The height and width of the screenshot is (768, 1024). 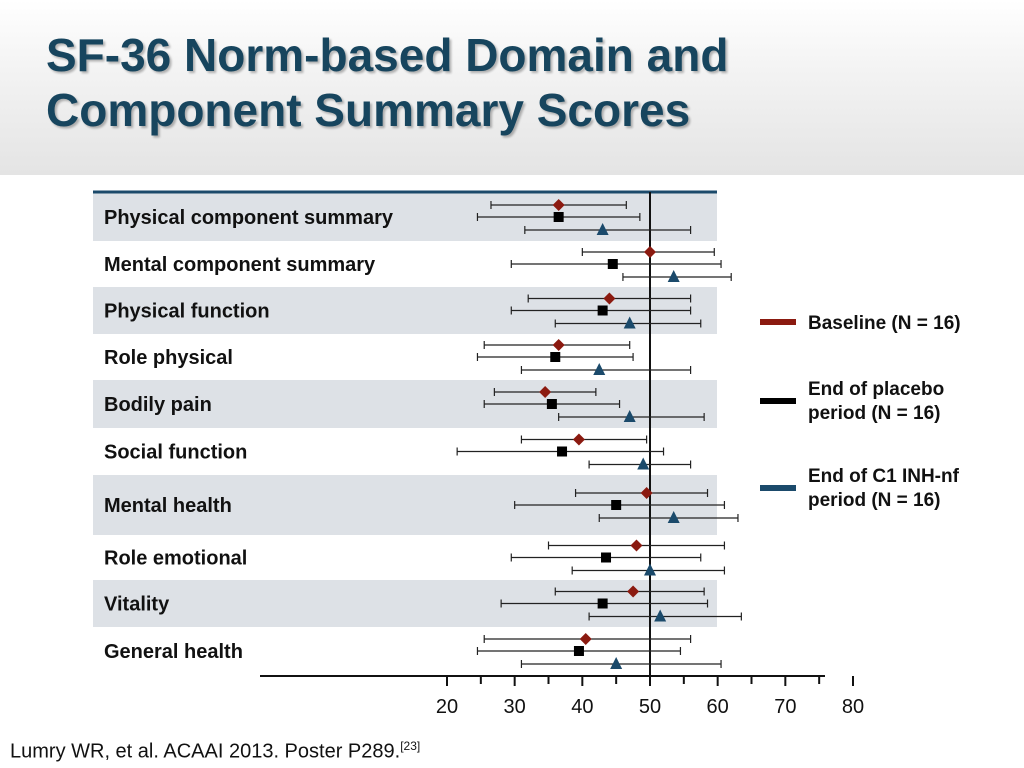 What do you see at coordinates (410, 746) in the screenshot?
I see `citation-reference: [23]` at bounding box center [410, 746].